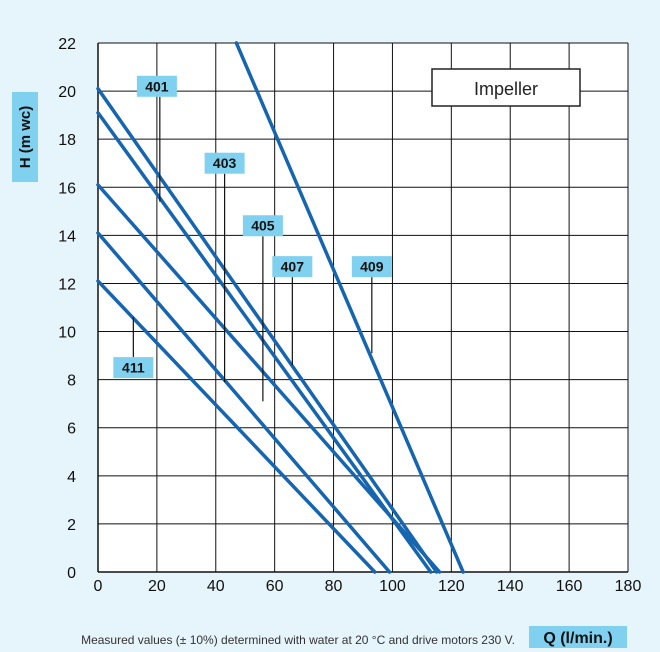  I want to click on y-tick-label: 16, so click(67, 188).